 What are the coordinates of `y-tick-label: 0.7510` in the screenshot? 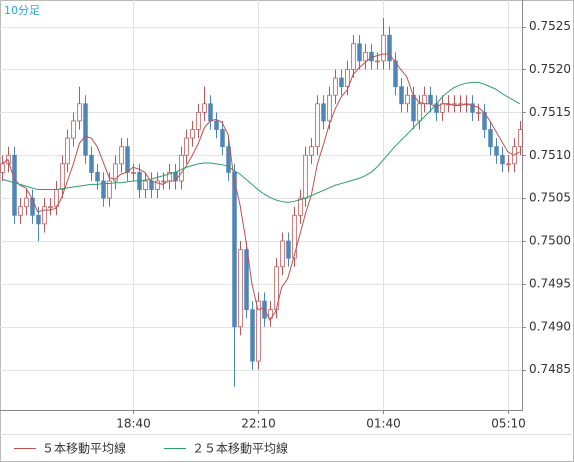 It's located at (550, 155).